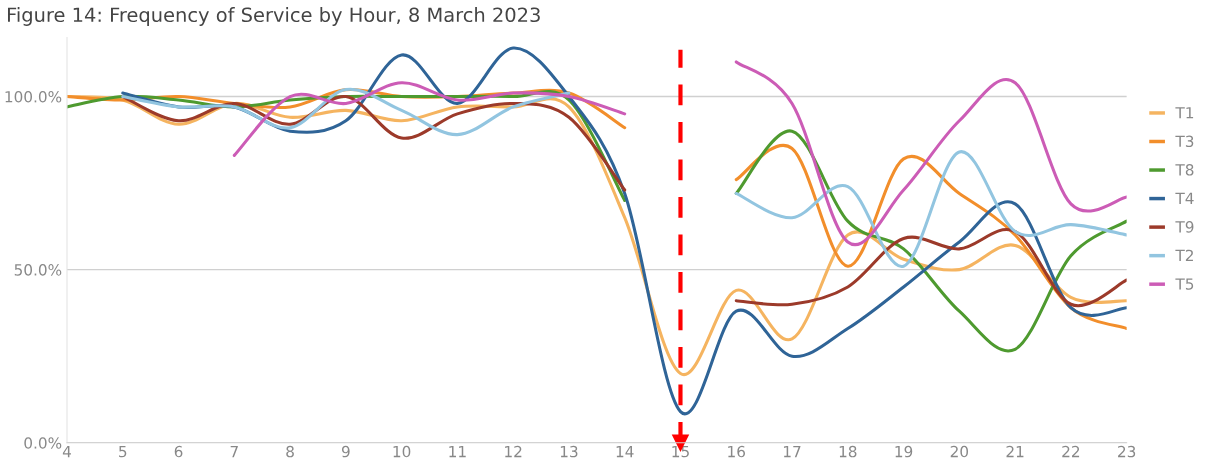 The height and width of the screenshot is (471, 1218). Describe the element at coordinates (848, 451) in the screenshot. I see `x-tick-label: 18` at that location.